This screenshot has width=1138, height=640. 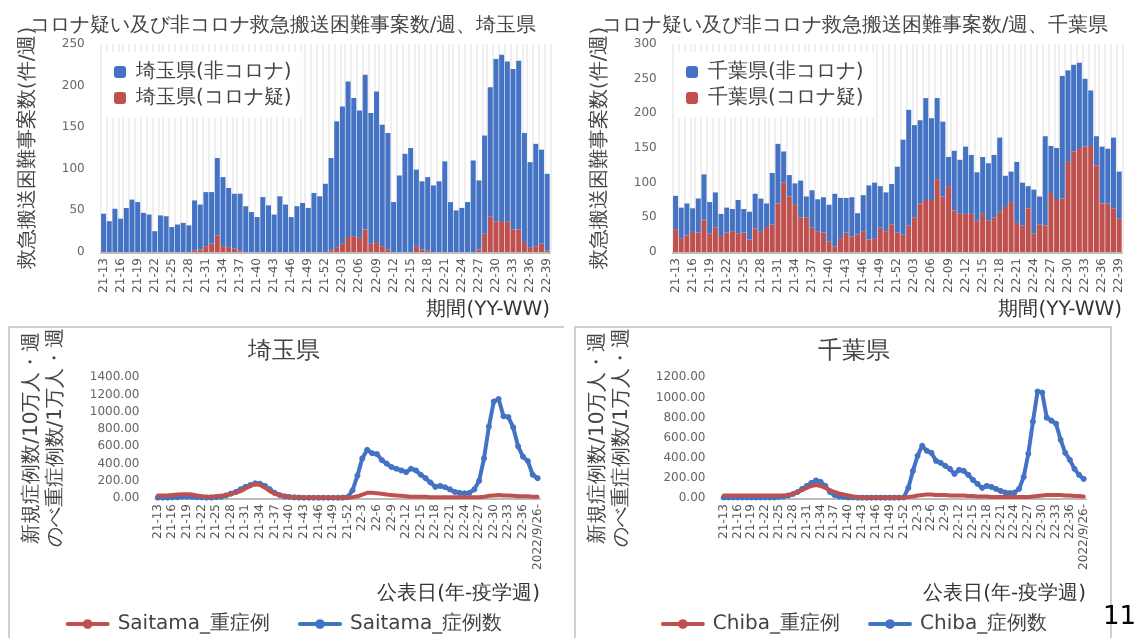 I want to click on x-axis-title: 期間(YY-WW), so click(x=1060, y=309).